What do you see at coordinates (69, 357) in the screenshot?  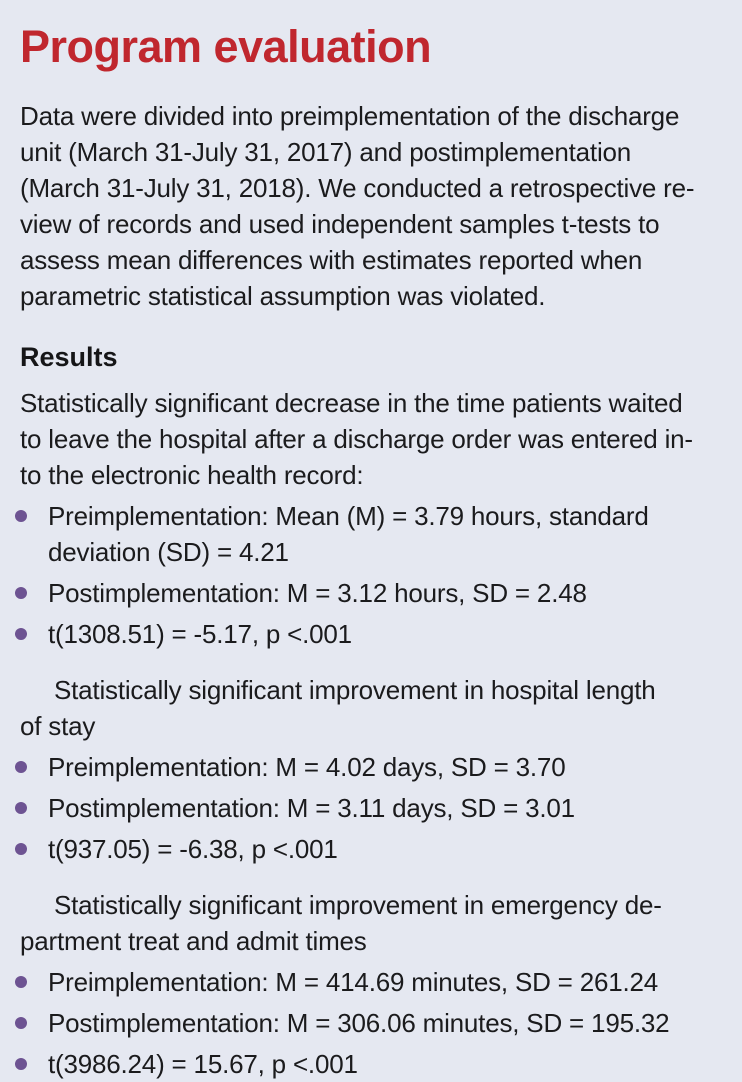 I see `results-heading: Results` at bounding box center [69, 357].